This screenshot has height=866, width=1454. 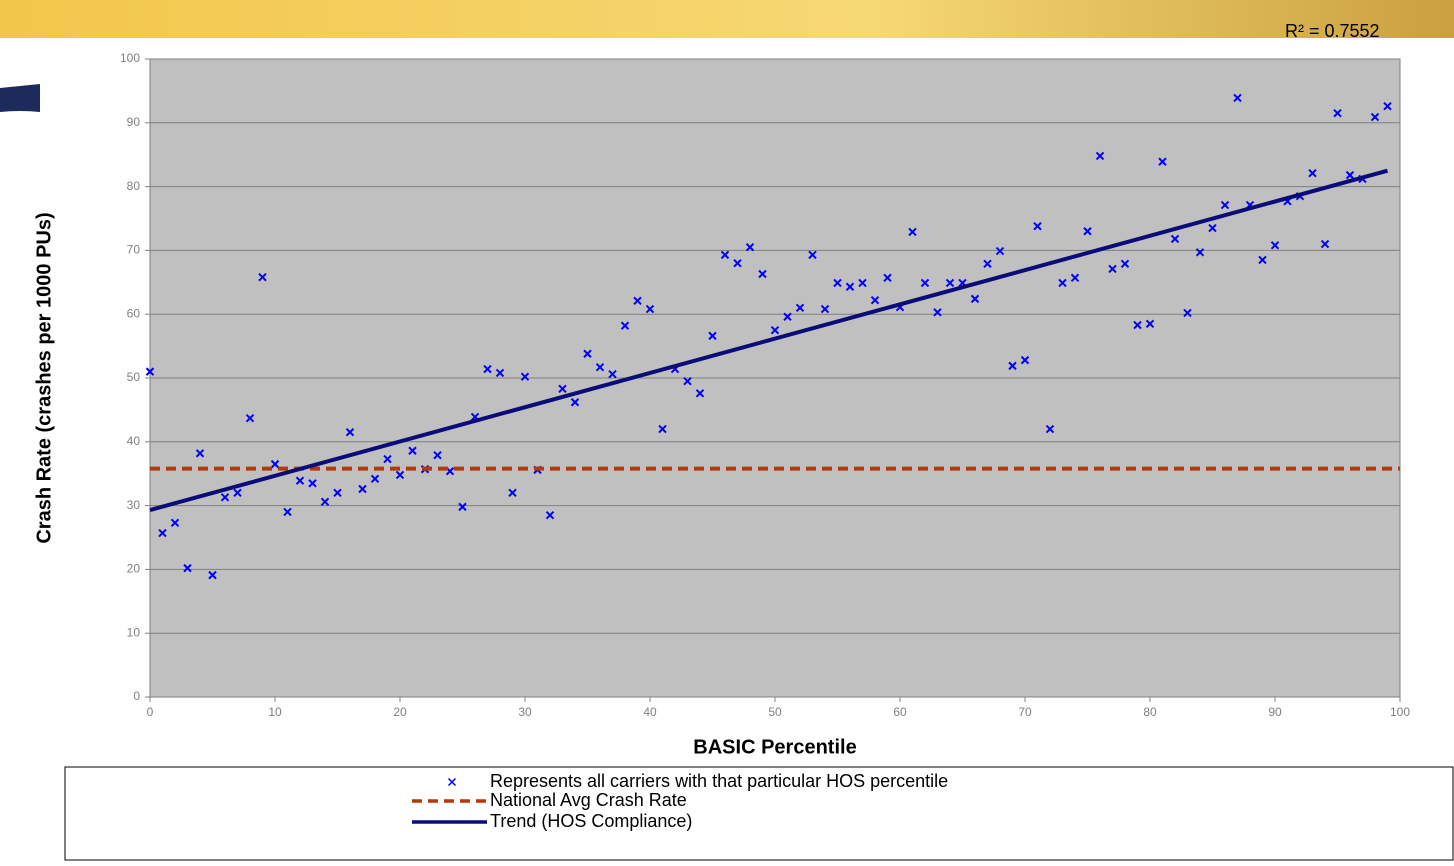 I want to click on y-tick-label: 40, so click(x=134, y=441).